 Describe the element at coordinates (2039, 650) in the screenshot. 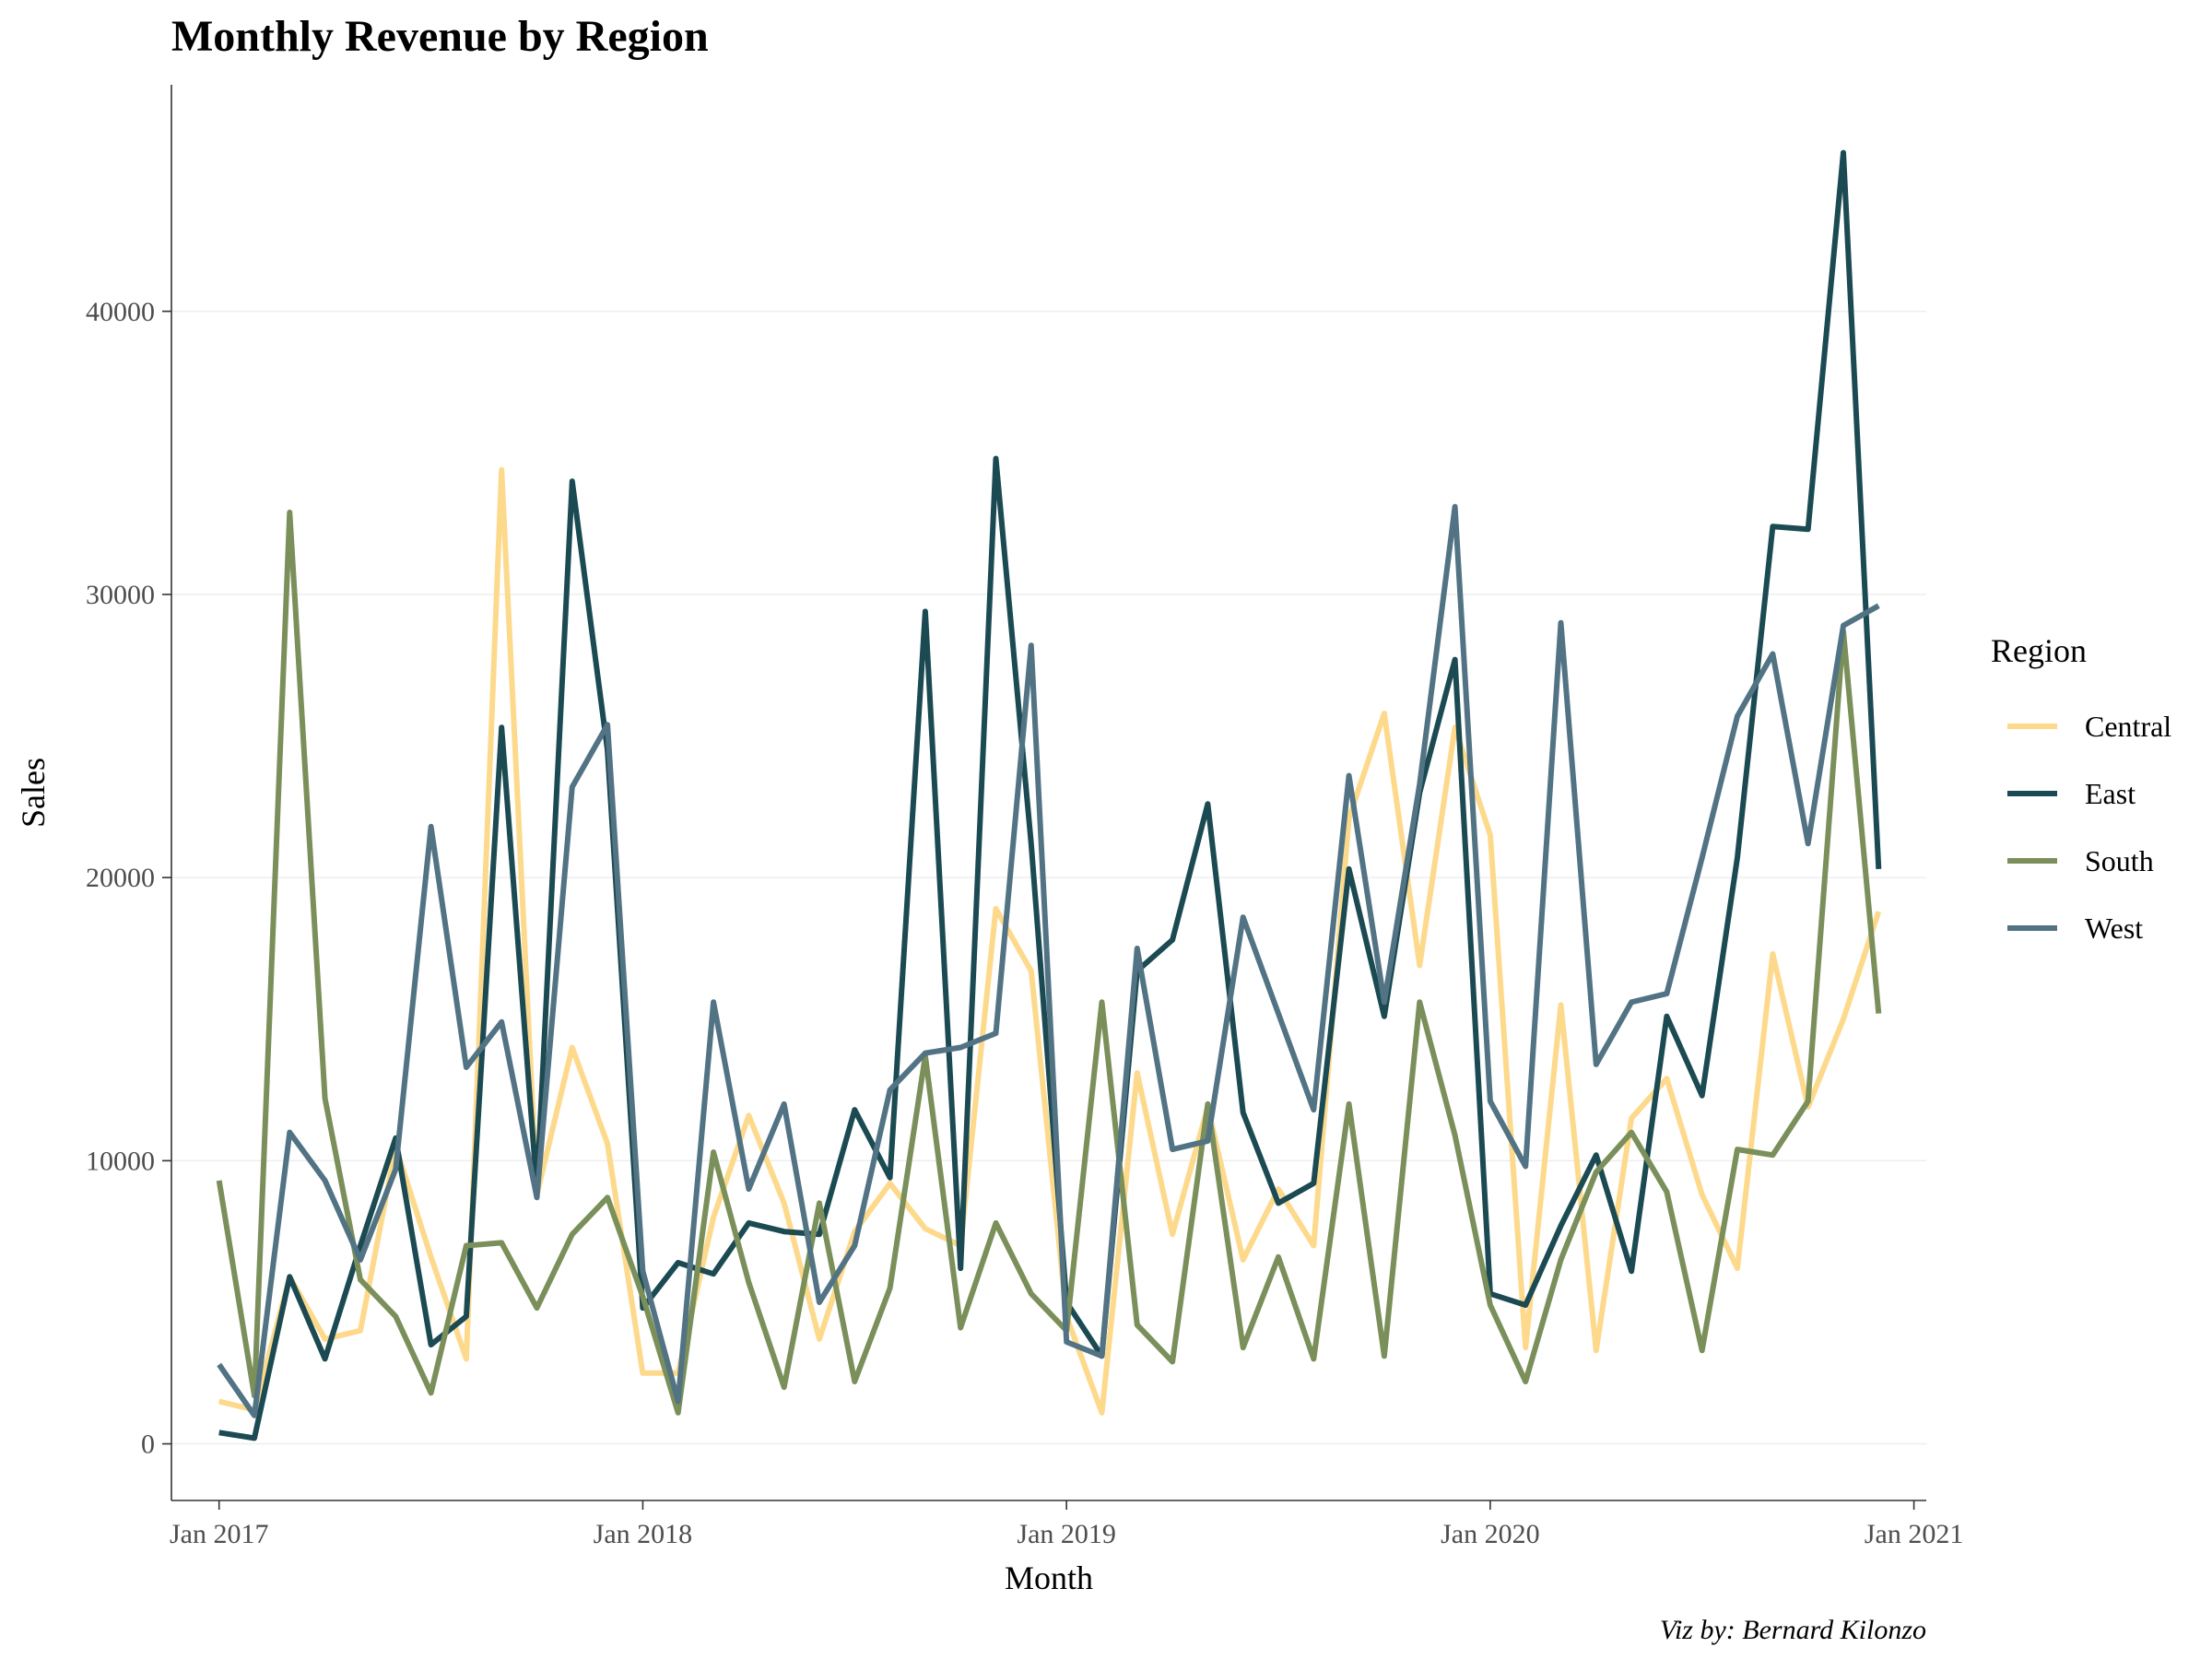

I see `legend-title: Region` at that location.